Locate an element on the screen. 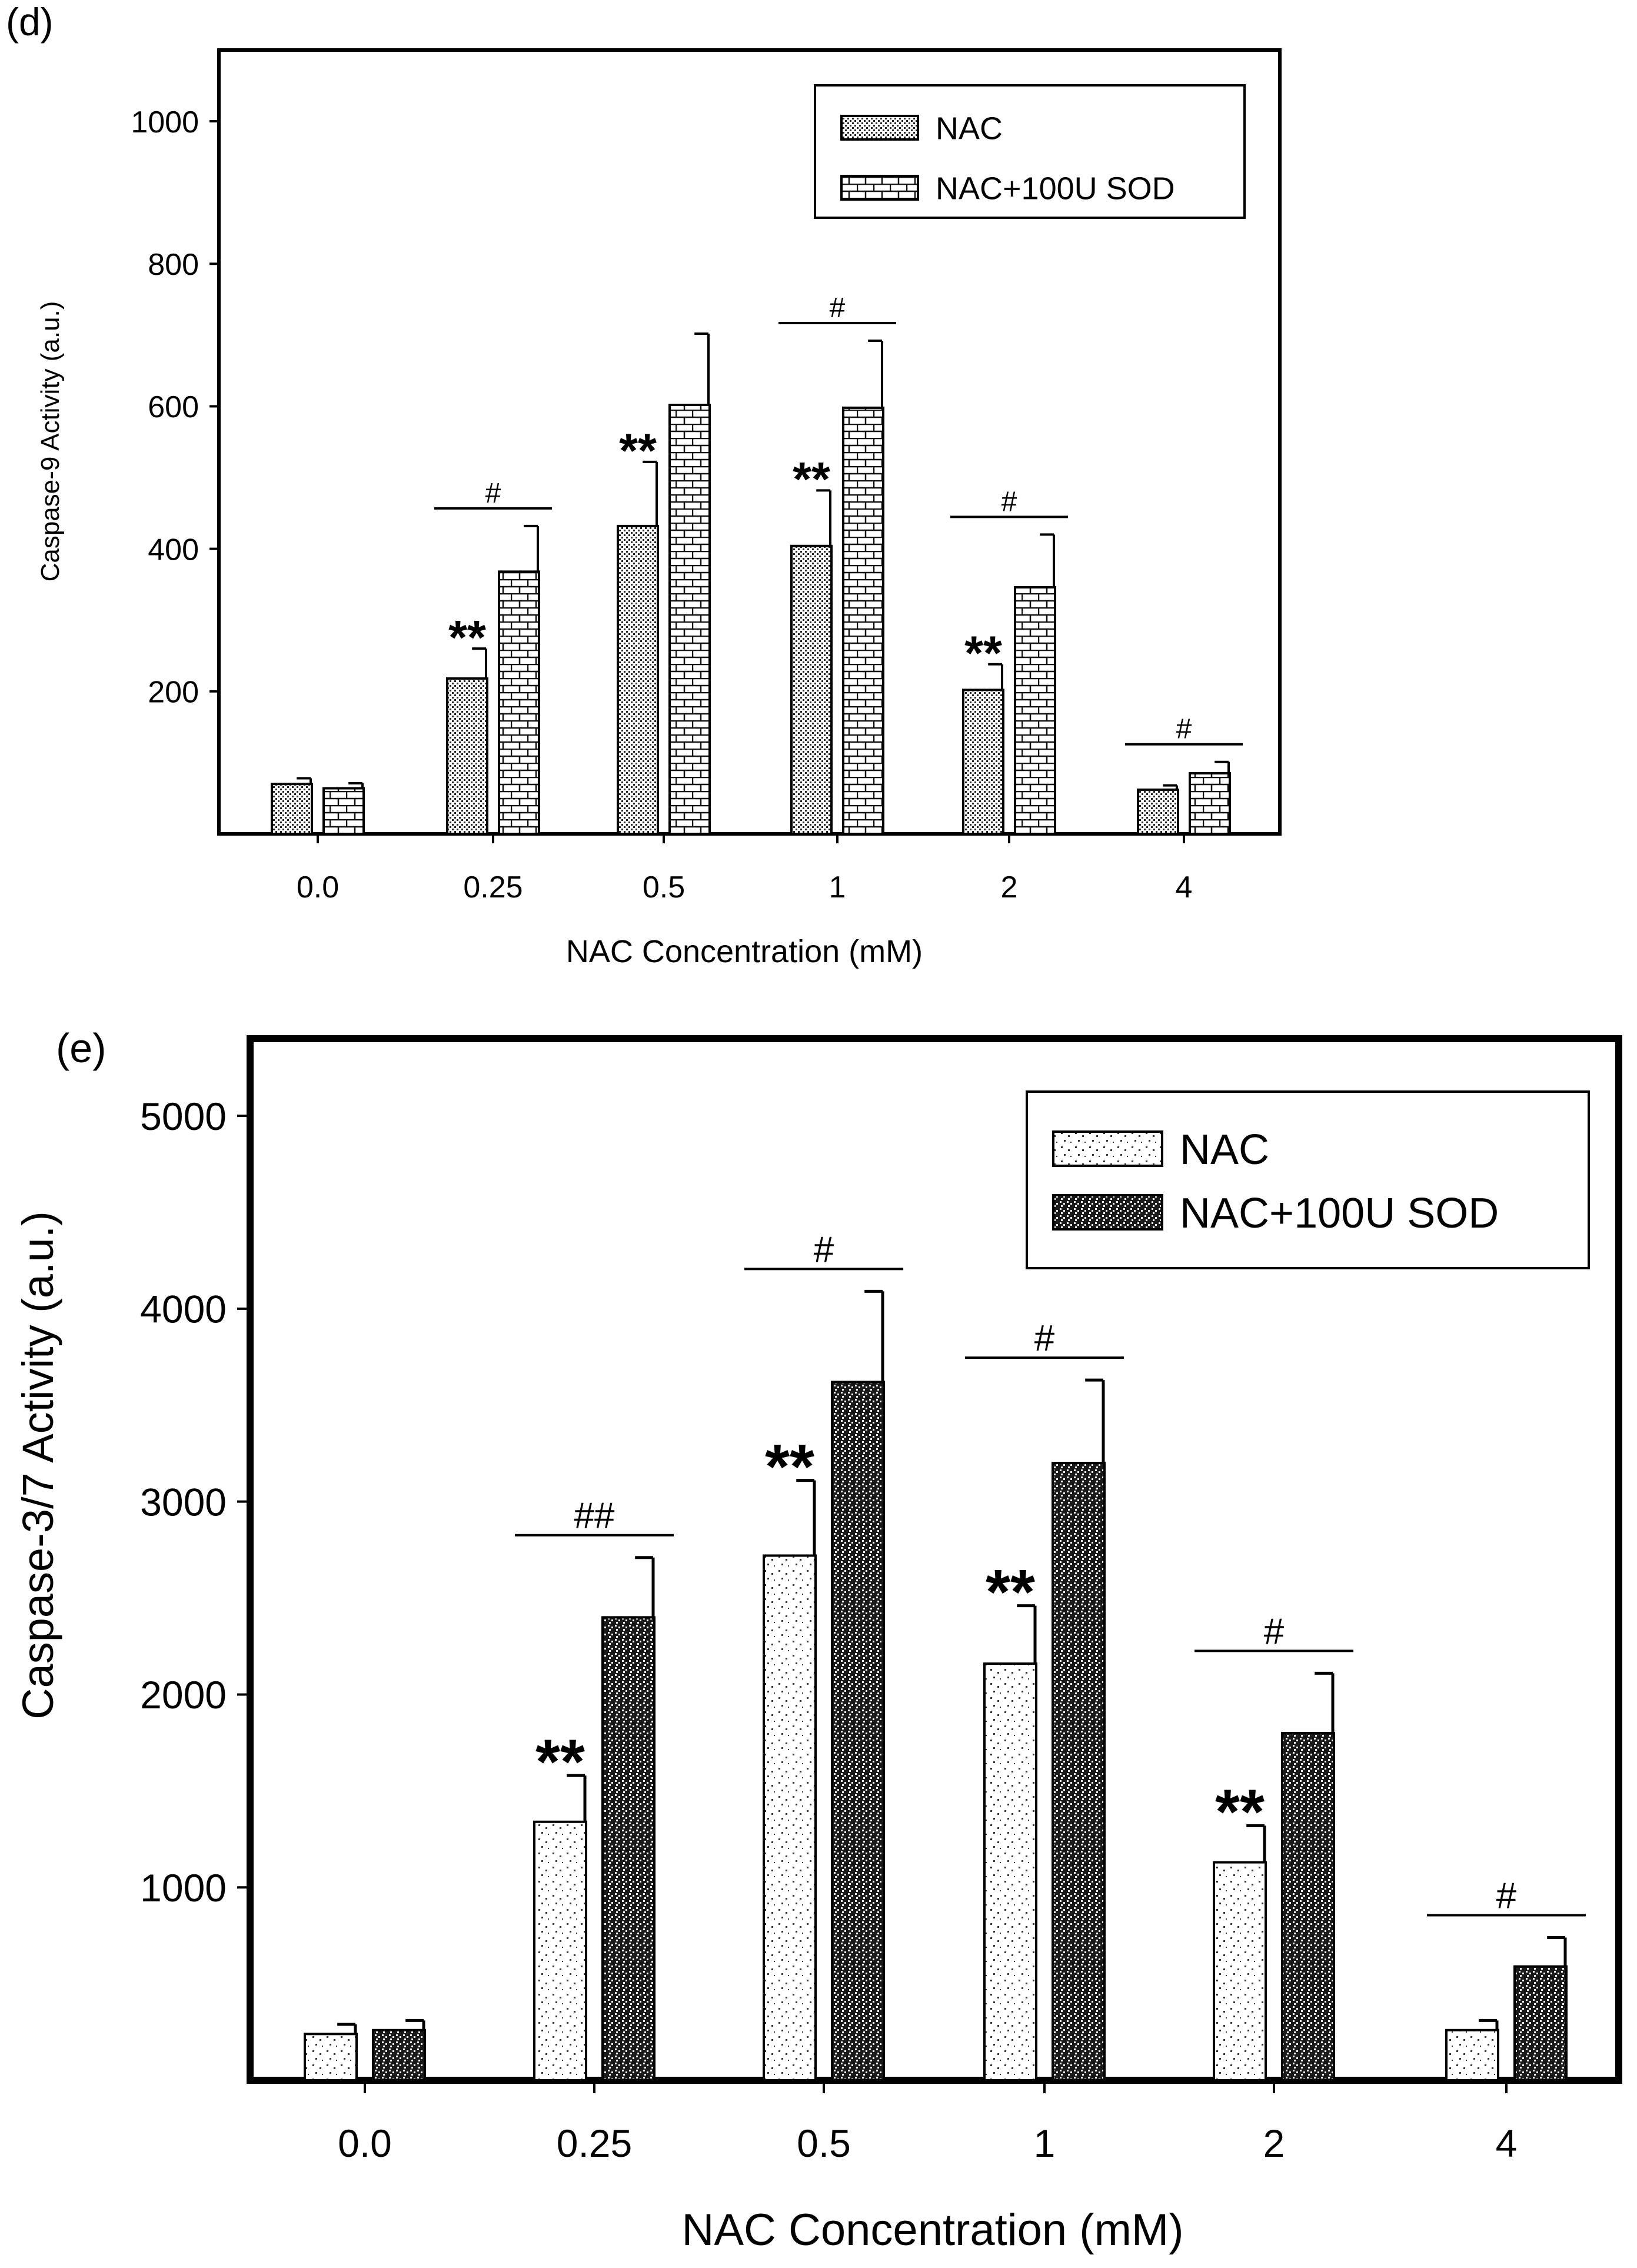 The height and width of the screenshot is (2268, 1637). y-tick-label: 5000 is located at coordinates (183, 1116).